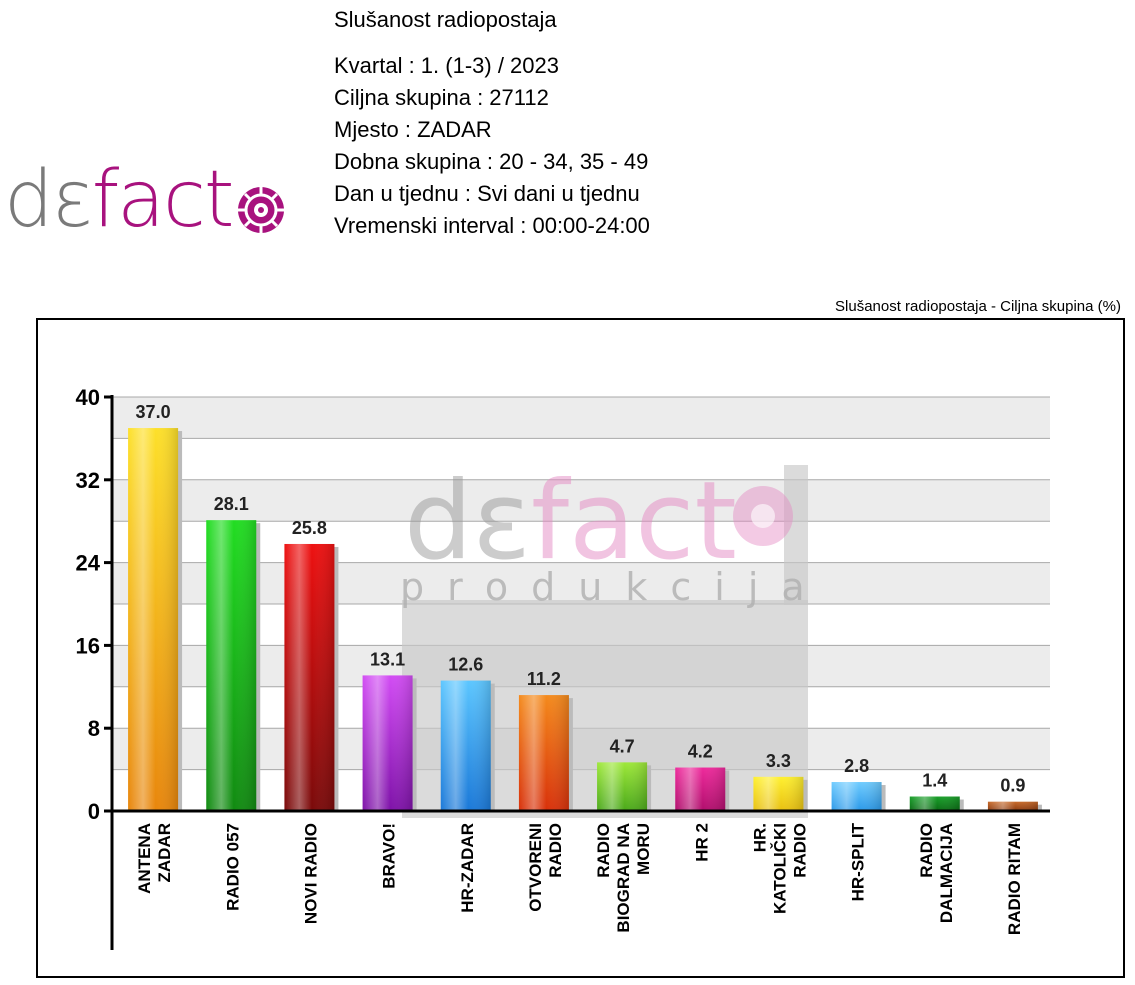 Image resolution: width=1135 pixels, height=985 pixels. I want to click on x-tick-label: KATOLIČKI, so click(779, 868).